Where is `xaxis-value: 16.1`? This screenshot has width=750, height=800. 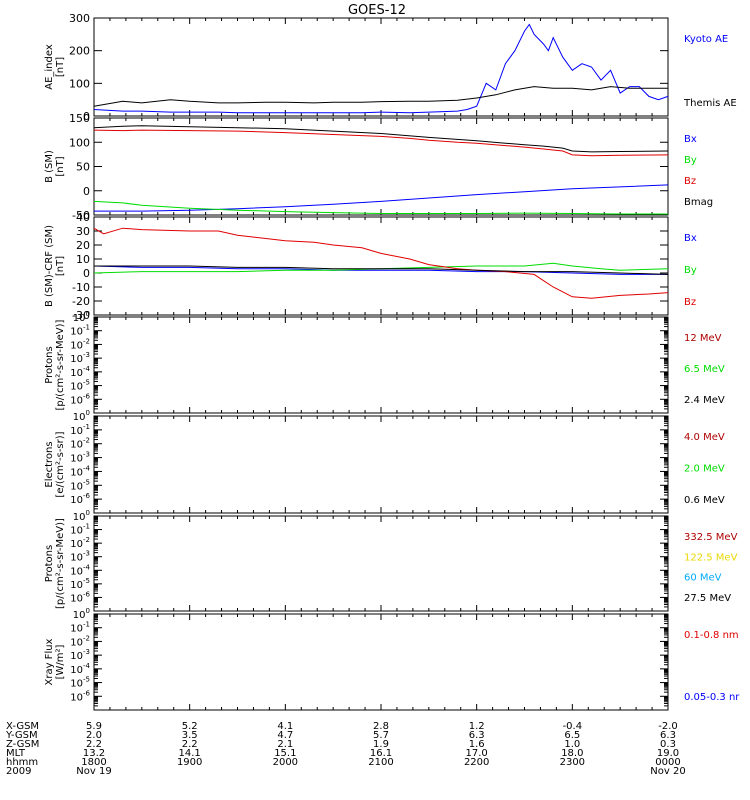
xaxis-value: 16.1 is located at coordinates (381, 753).